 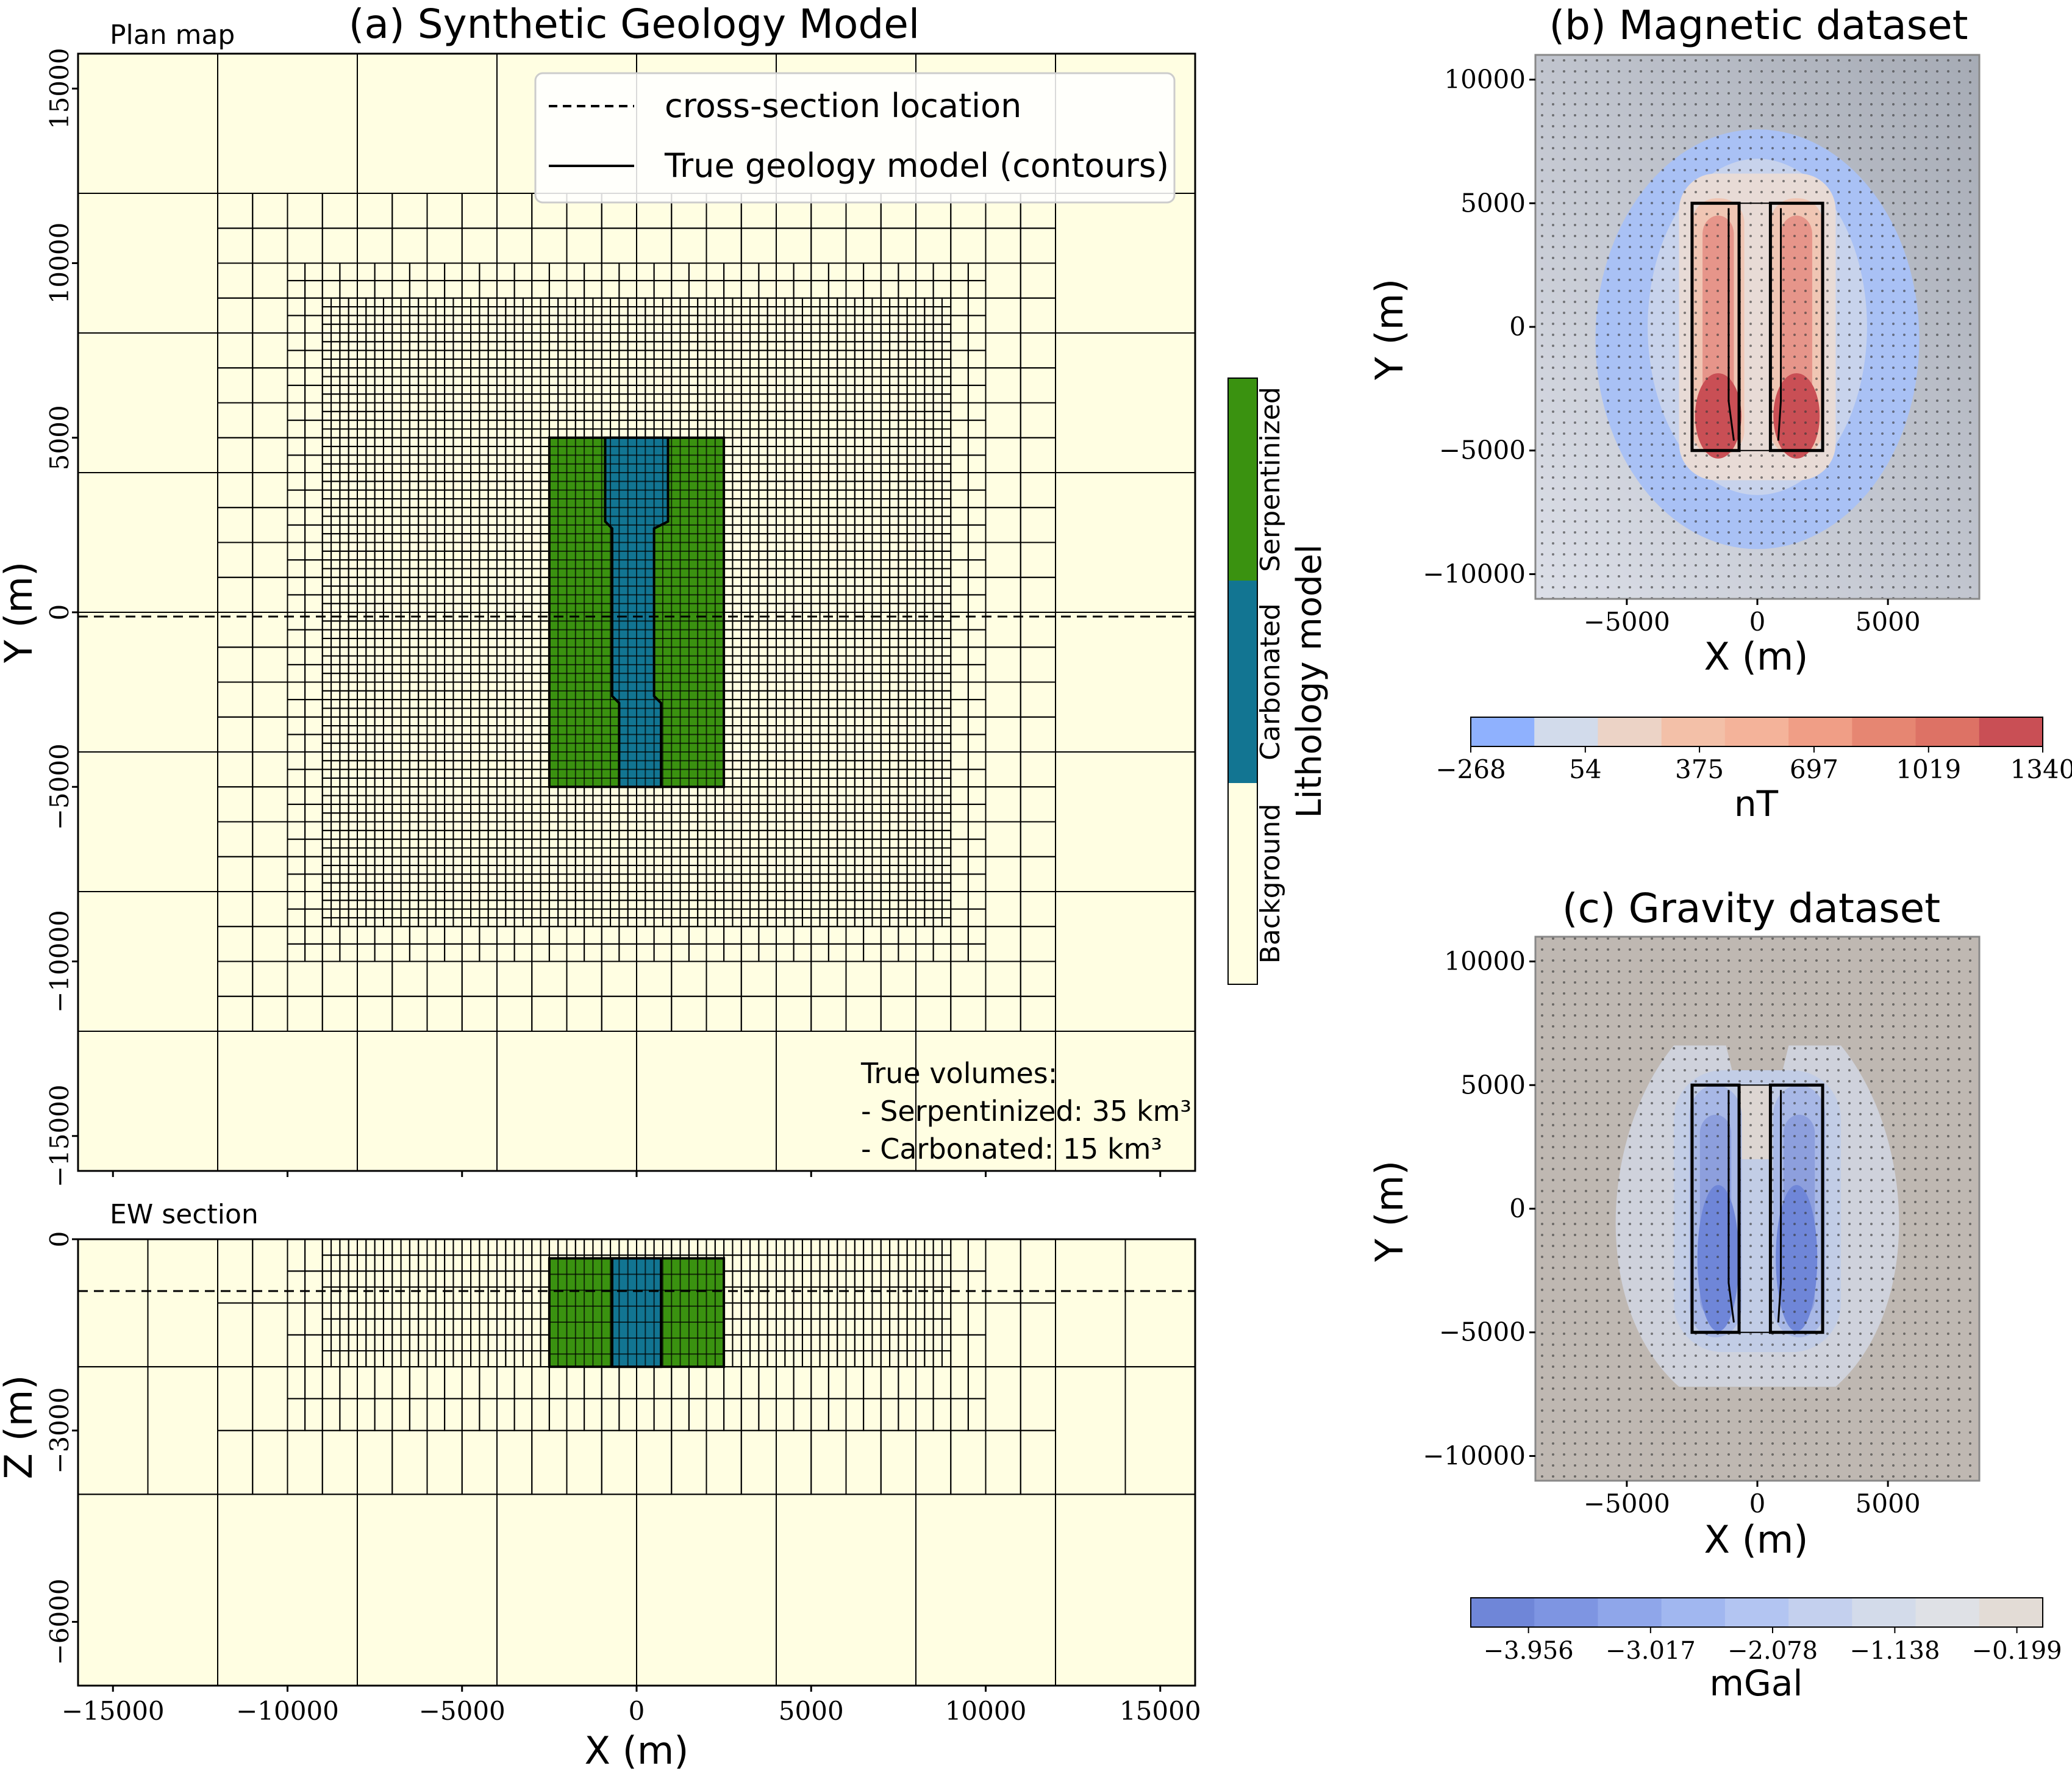 What do you see at coordinates (634, 24) in the screenshot?
I see `panel-a-title: (a) Synthetic Geology Model` at bounding box center [634, 24].